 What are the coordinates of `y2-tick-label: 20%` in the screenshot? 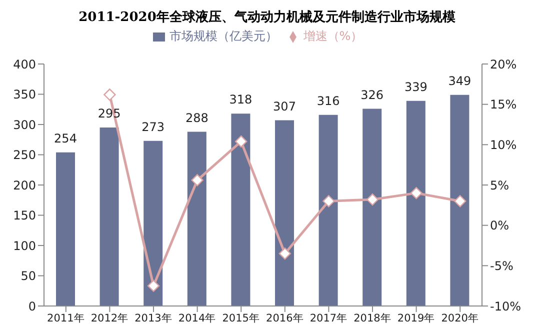 It's located at (503, 64).